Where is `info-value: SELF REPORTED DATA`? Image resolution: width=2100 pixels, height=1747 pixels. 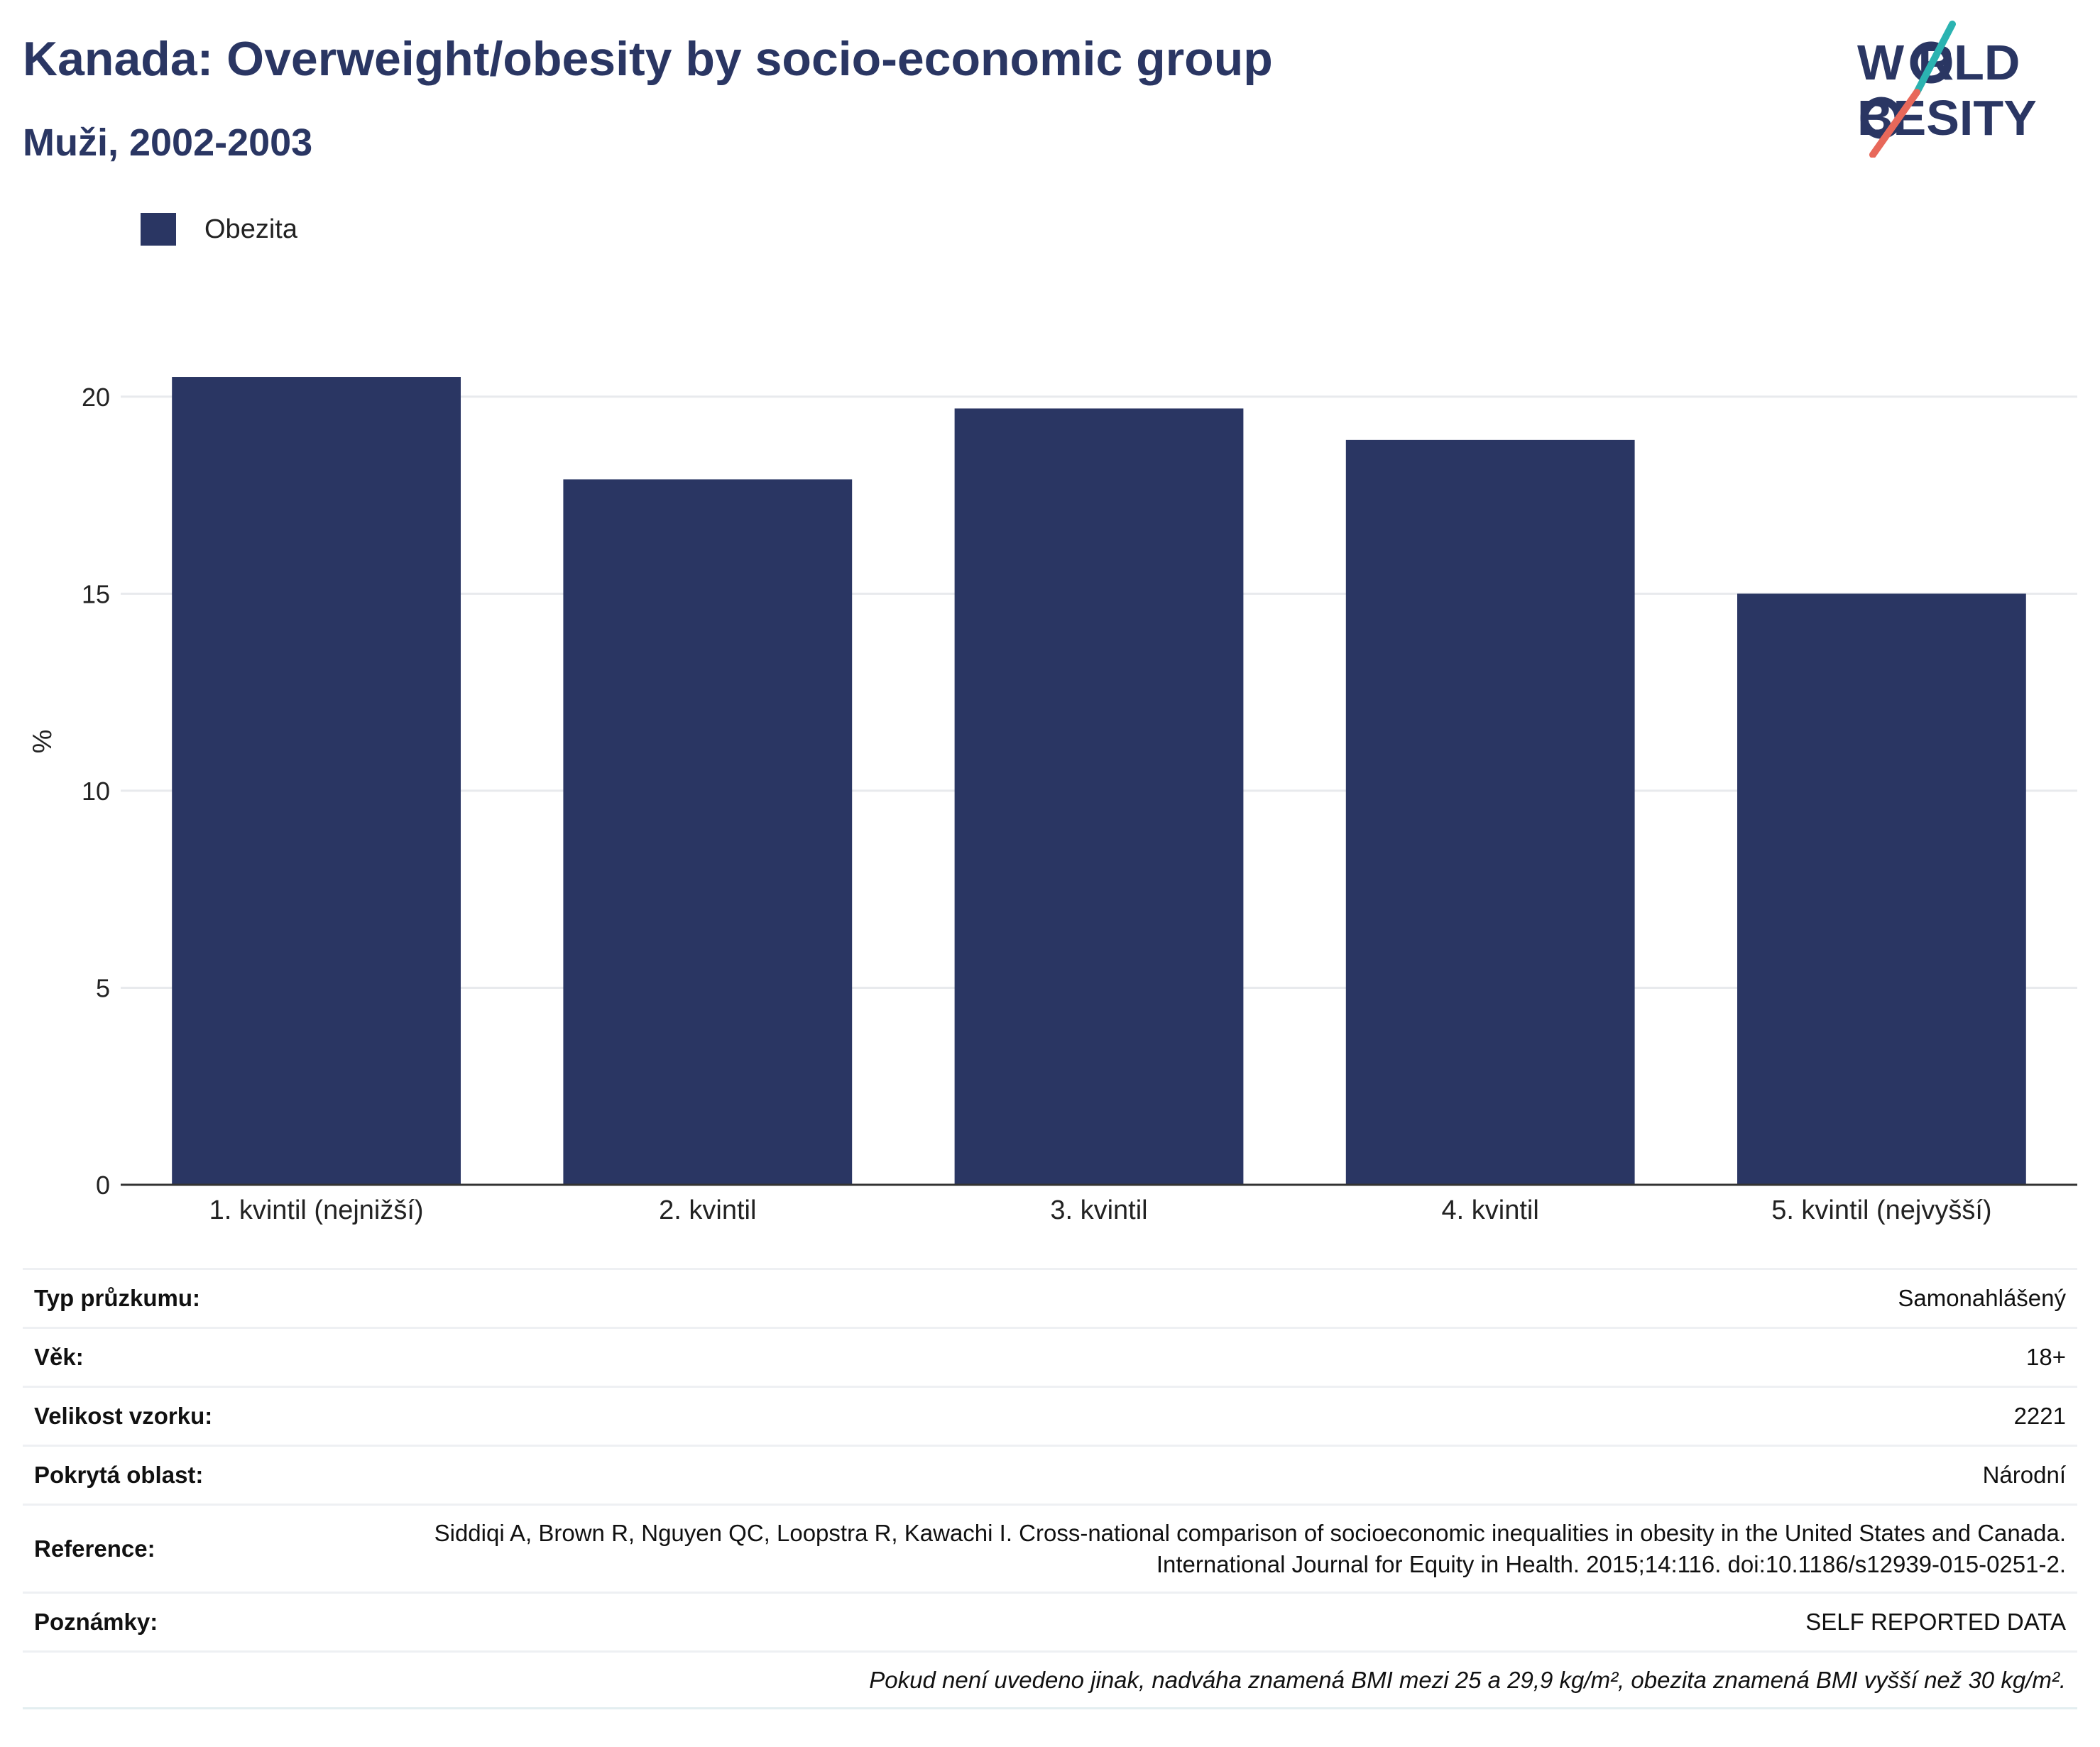
info-value: SELF REPORTED DATA is located at coordinates (1935, 1622).